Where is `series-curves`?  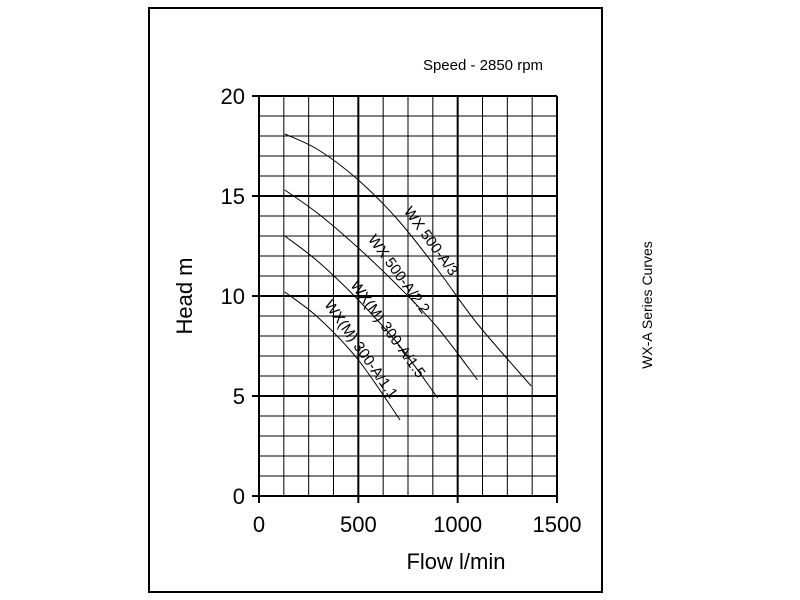
series-curves is located at coordinates (408, 277).